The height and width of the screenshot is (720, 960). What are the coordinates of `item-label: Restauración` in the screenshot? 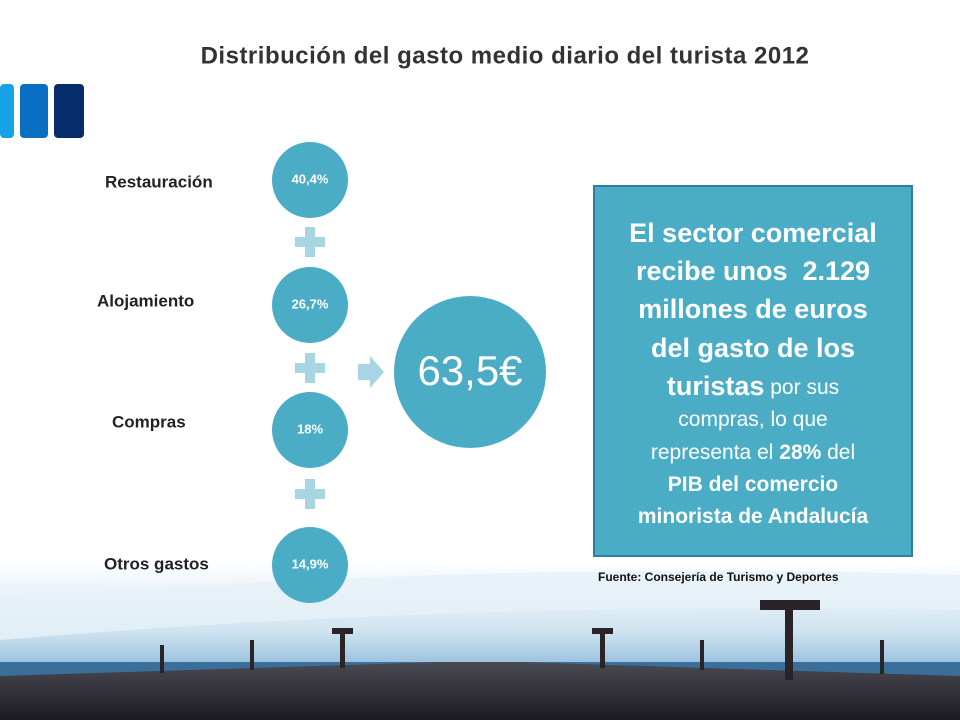 It's located at (159, 181).